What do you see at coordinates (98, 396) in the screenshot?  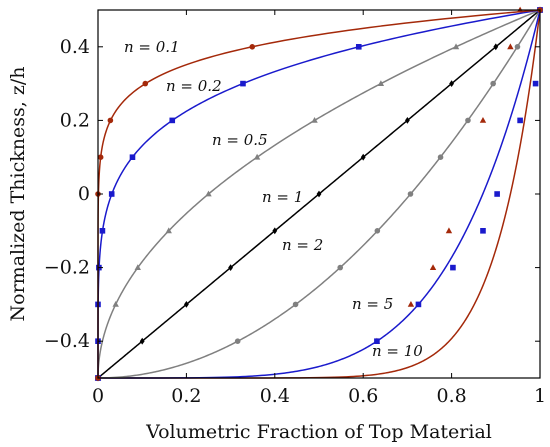 I see `x-tick-label: 0` at bounding box center [98, 396].